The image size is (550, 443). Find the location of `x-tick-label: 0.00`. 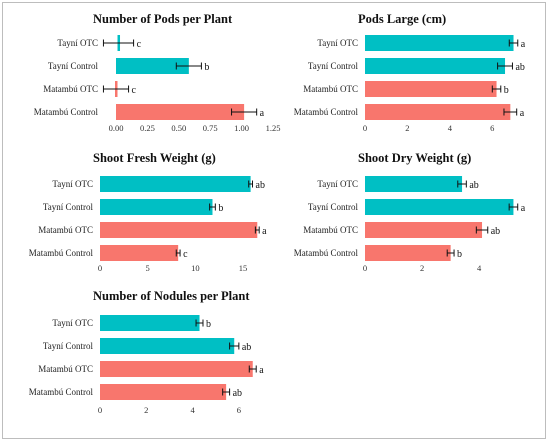

x-tick-label: 0.00 is located at coordinates (116, 128).